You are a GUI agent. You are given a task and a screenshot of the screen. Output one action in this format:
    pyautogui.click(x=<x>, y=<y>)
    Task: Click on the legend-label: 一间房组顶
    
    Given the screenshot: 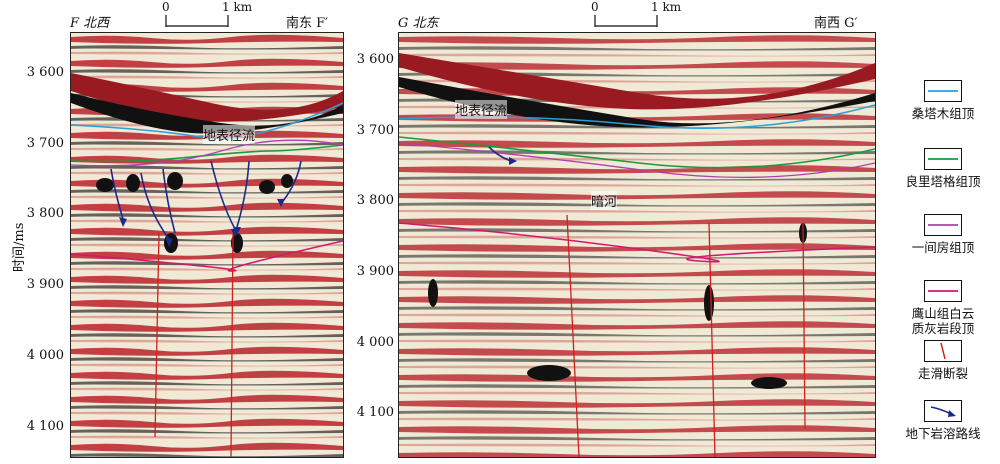 What is the action you would take?
    pyautogui.click(x=943, y=247)
    